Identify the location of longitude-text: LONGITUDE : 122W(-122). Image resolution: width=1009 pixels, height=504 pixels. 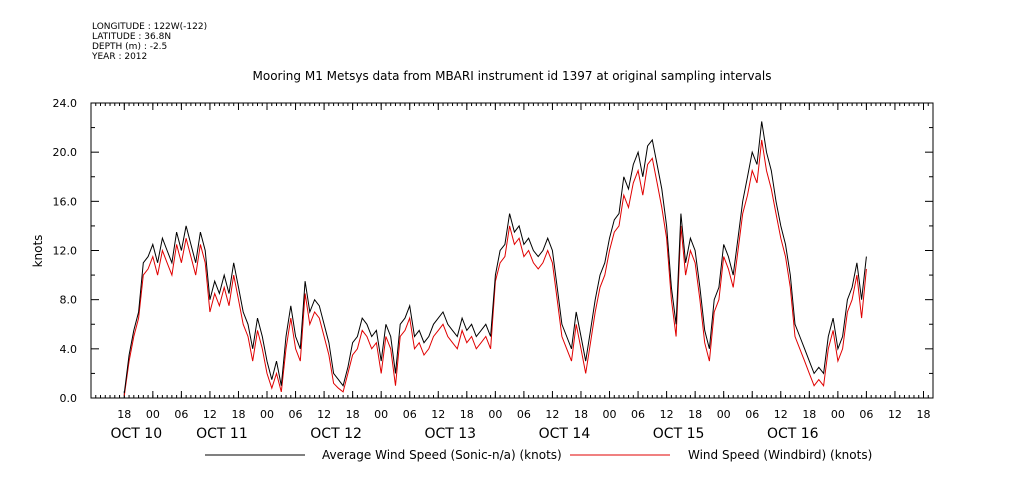
(150, 27).